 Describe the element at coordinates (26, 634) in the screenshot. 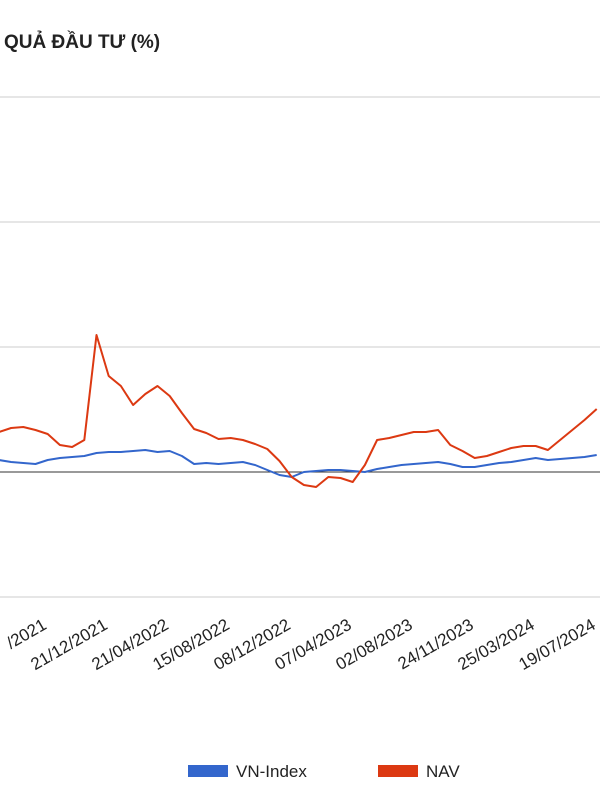

I see `x-tick-label: /2021` at that location.